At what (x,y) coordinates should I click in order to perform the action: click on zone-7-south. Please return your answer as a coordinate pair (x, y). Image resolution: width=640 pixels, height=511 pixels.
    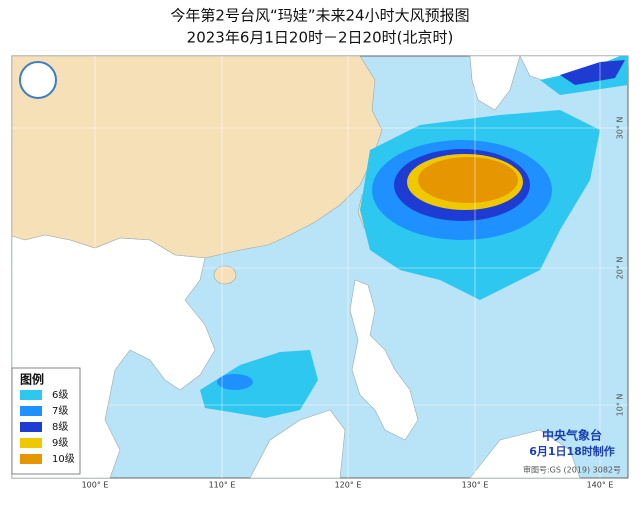
    Looking at the image, I should click on (235, 382).